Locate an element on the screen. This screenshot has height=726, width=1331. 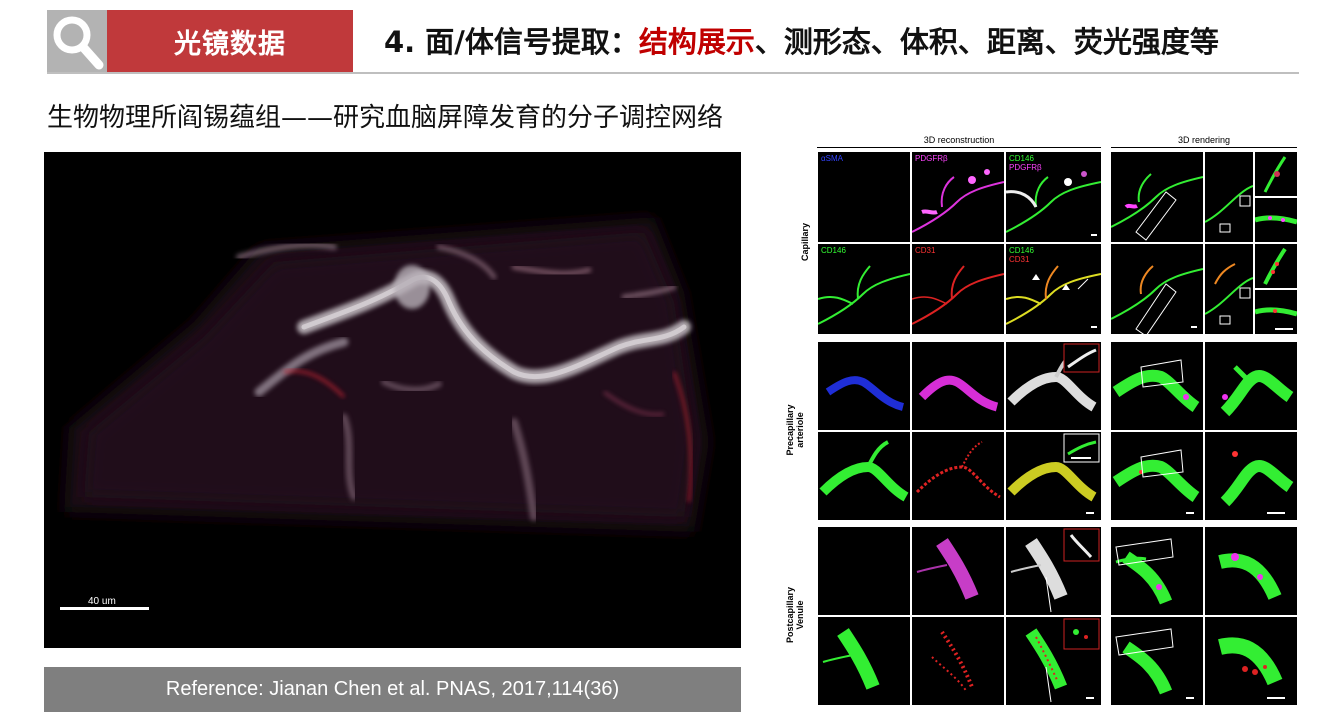
panel-asma: αSMA is located at coordinates (864, 197).